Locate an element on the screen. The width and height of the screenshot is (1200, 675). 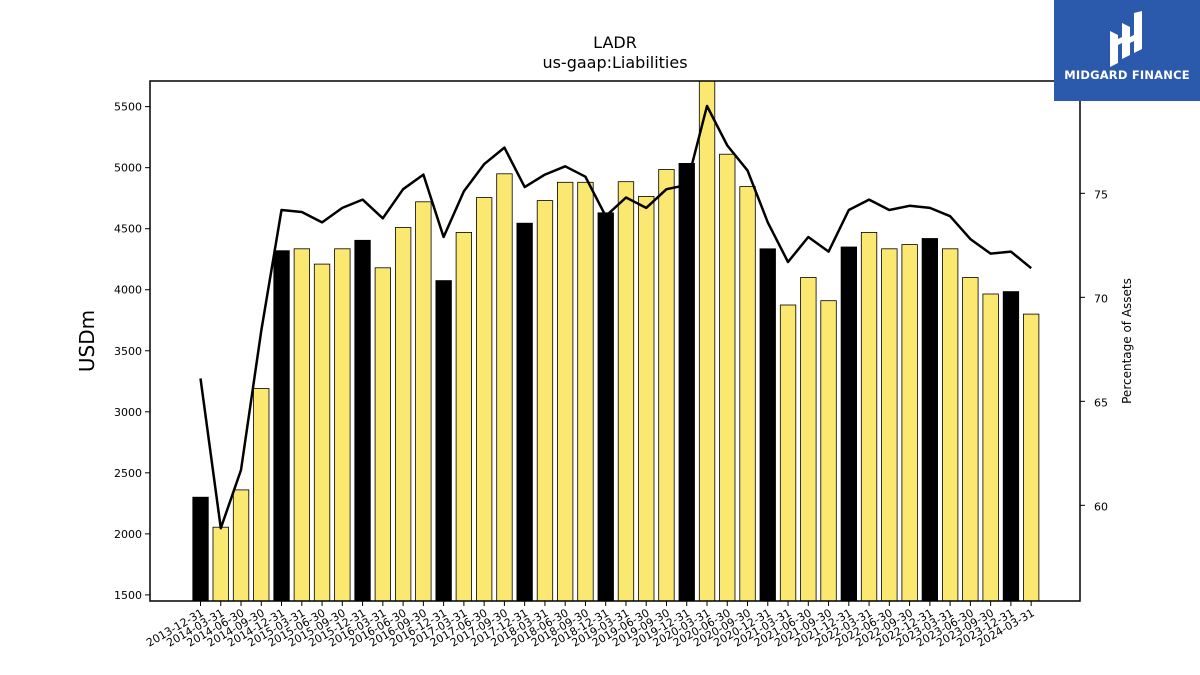
y2-tick-label: 60 is located at coordinates (1101, 506).